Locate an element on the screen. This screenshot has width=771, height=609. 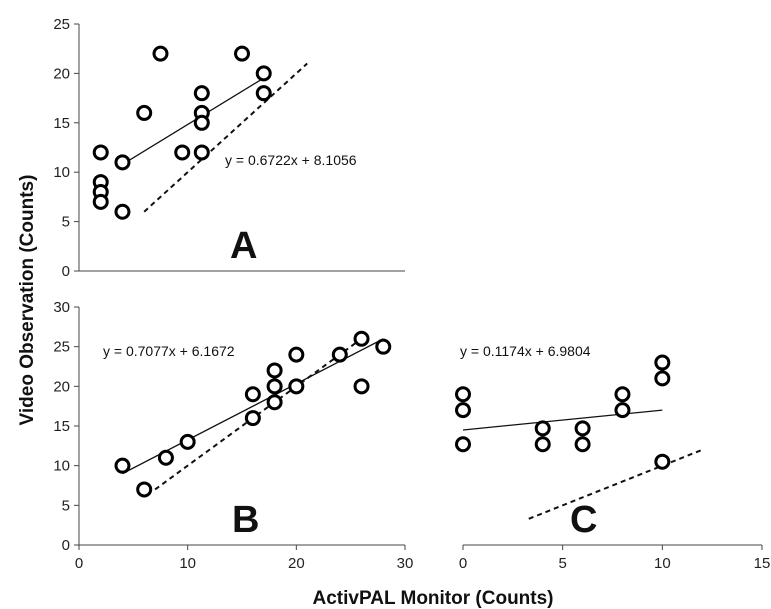
x-tick-label: 30 is located at coordinates (405, 563).